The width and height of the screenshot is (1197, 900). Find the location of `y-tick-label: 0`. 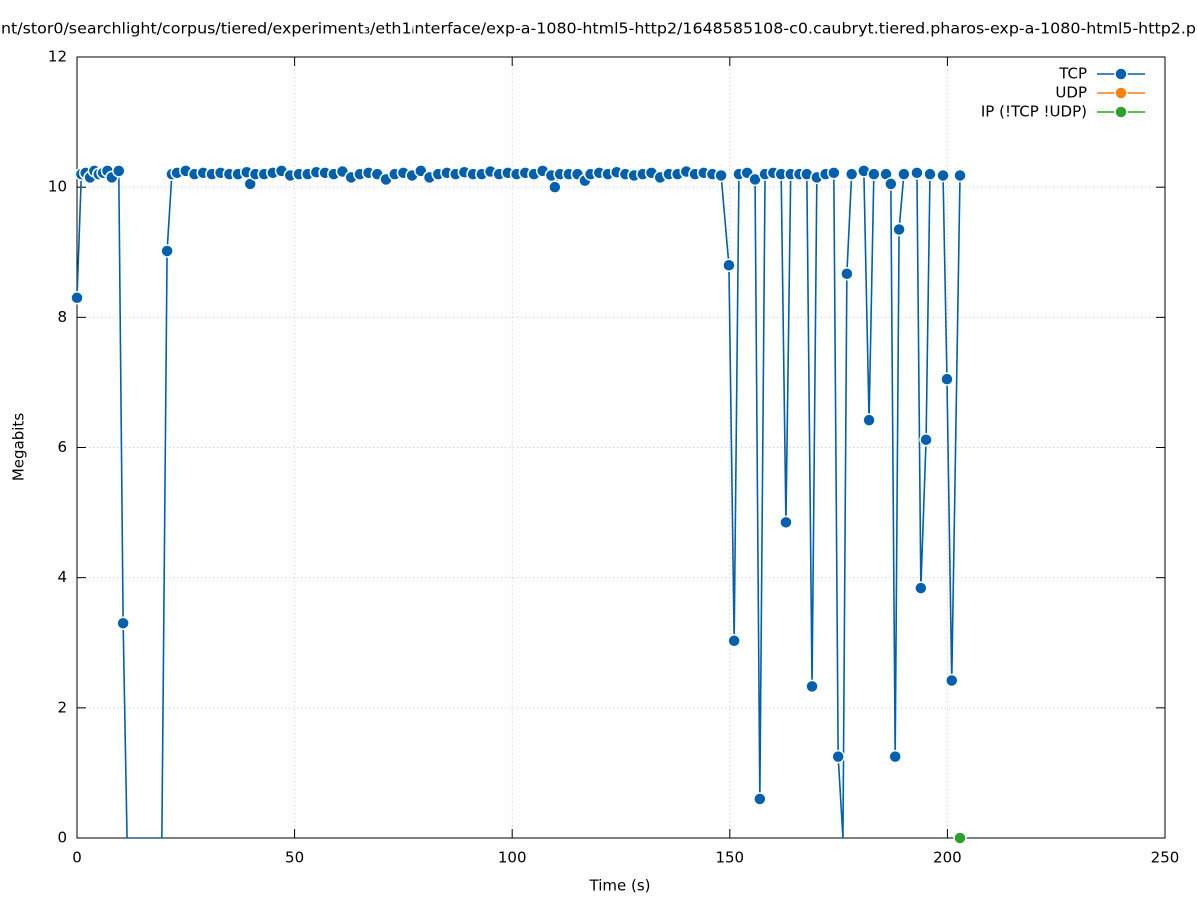

y-tick-label: 0 is located at coordinates (62, 838).